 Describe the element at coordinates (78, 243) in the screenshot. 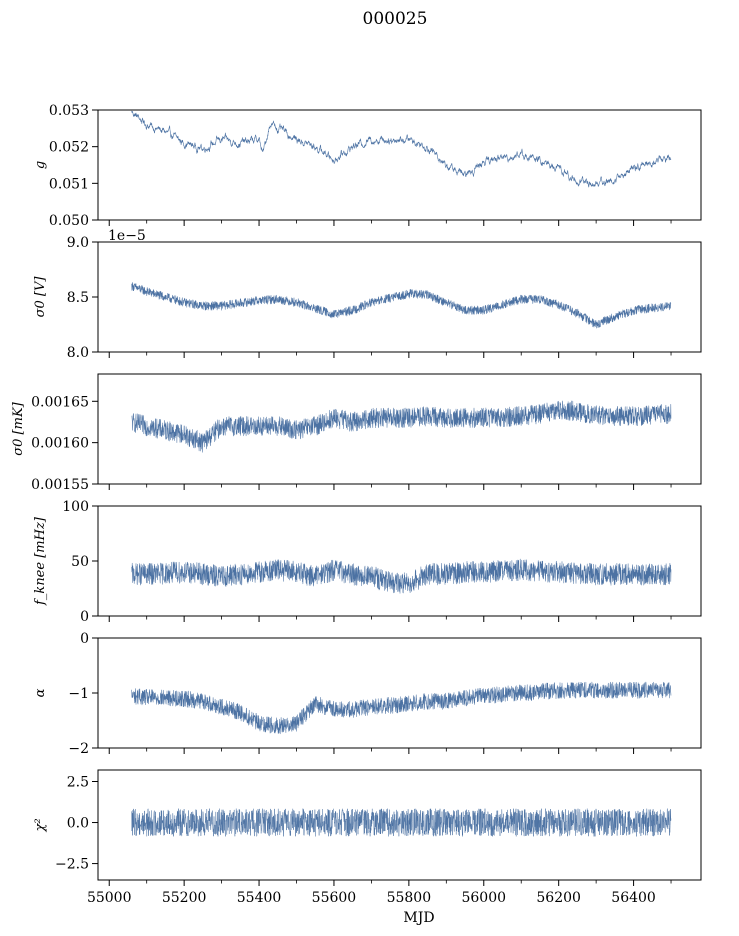

I see `y-tick-label: 9.0` at that location.